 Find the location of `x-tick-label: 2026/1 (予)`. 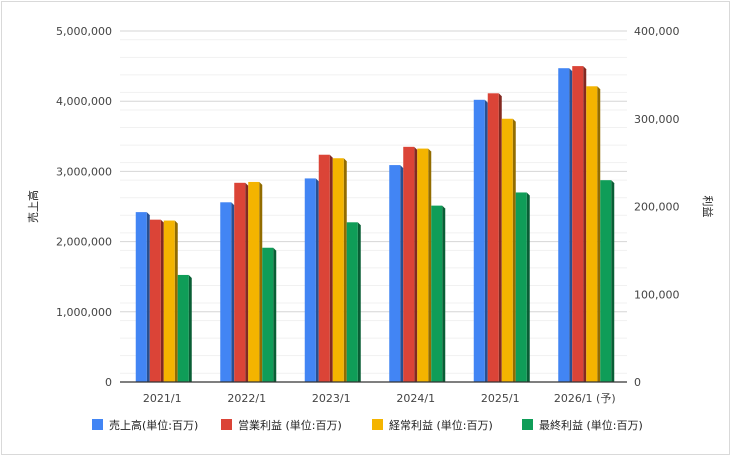

x-tick-label: 2026/1 (予) is located at coordinates (585, 398).